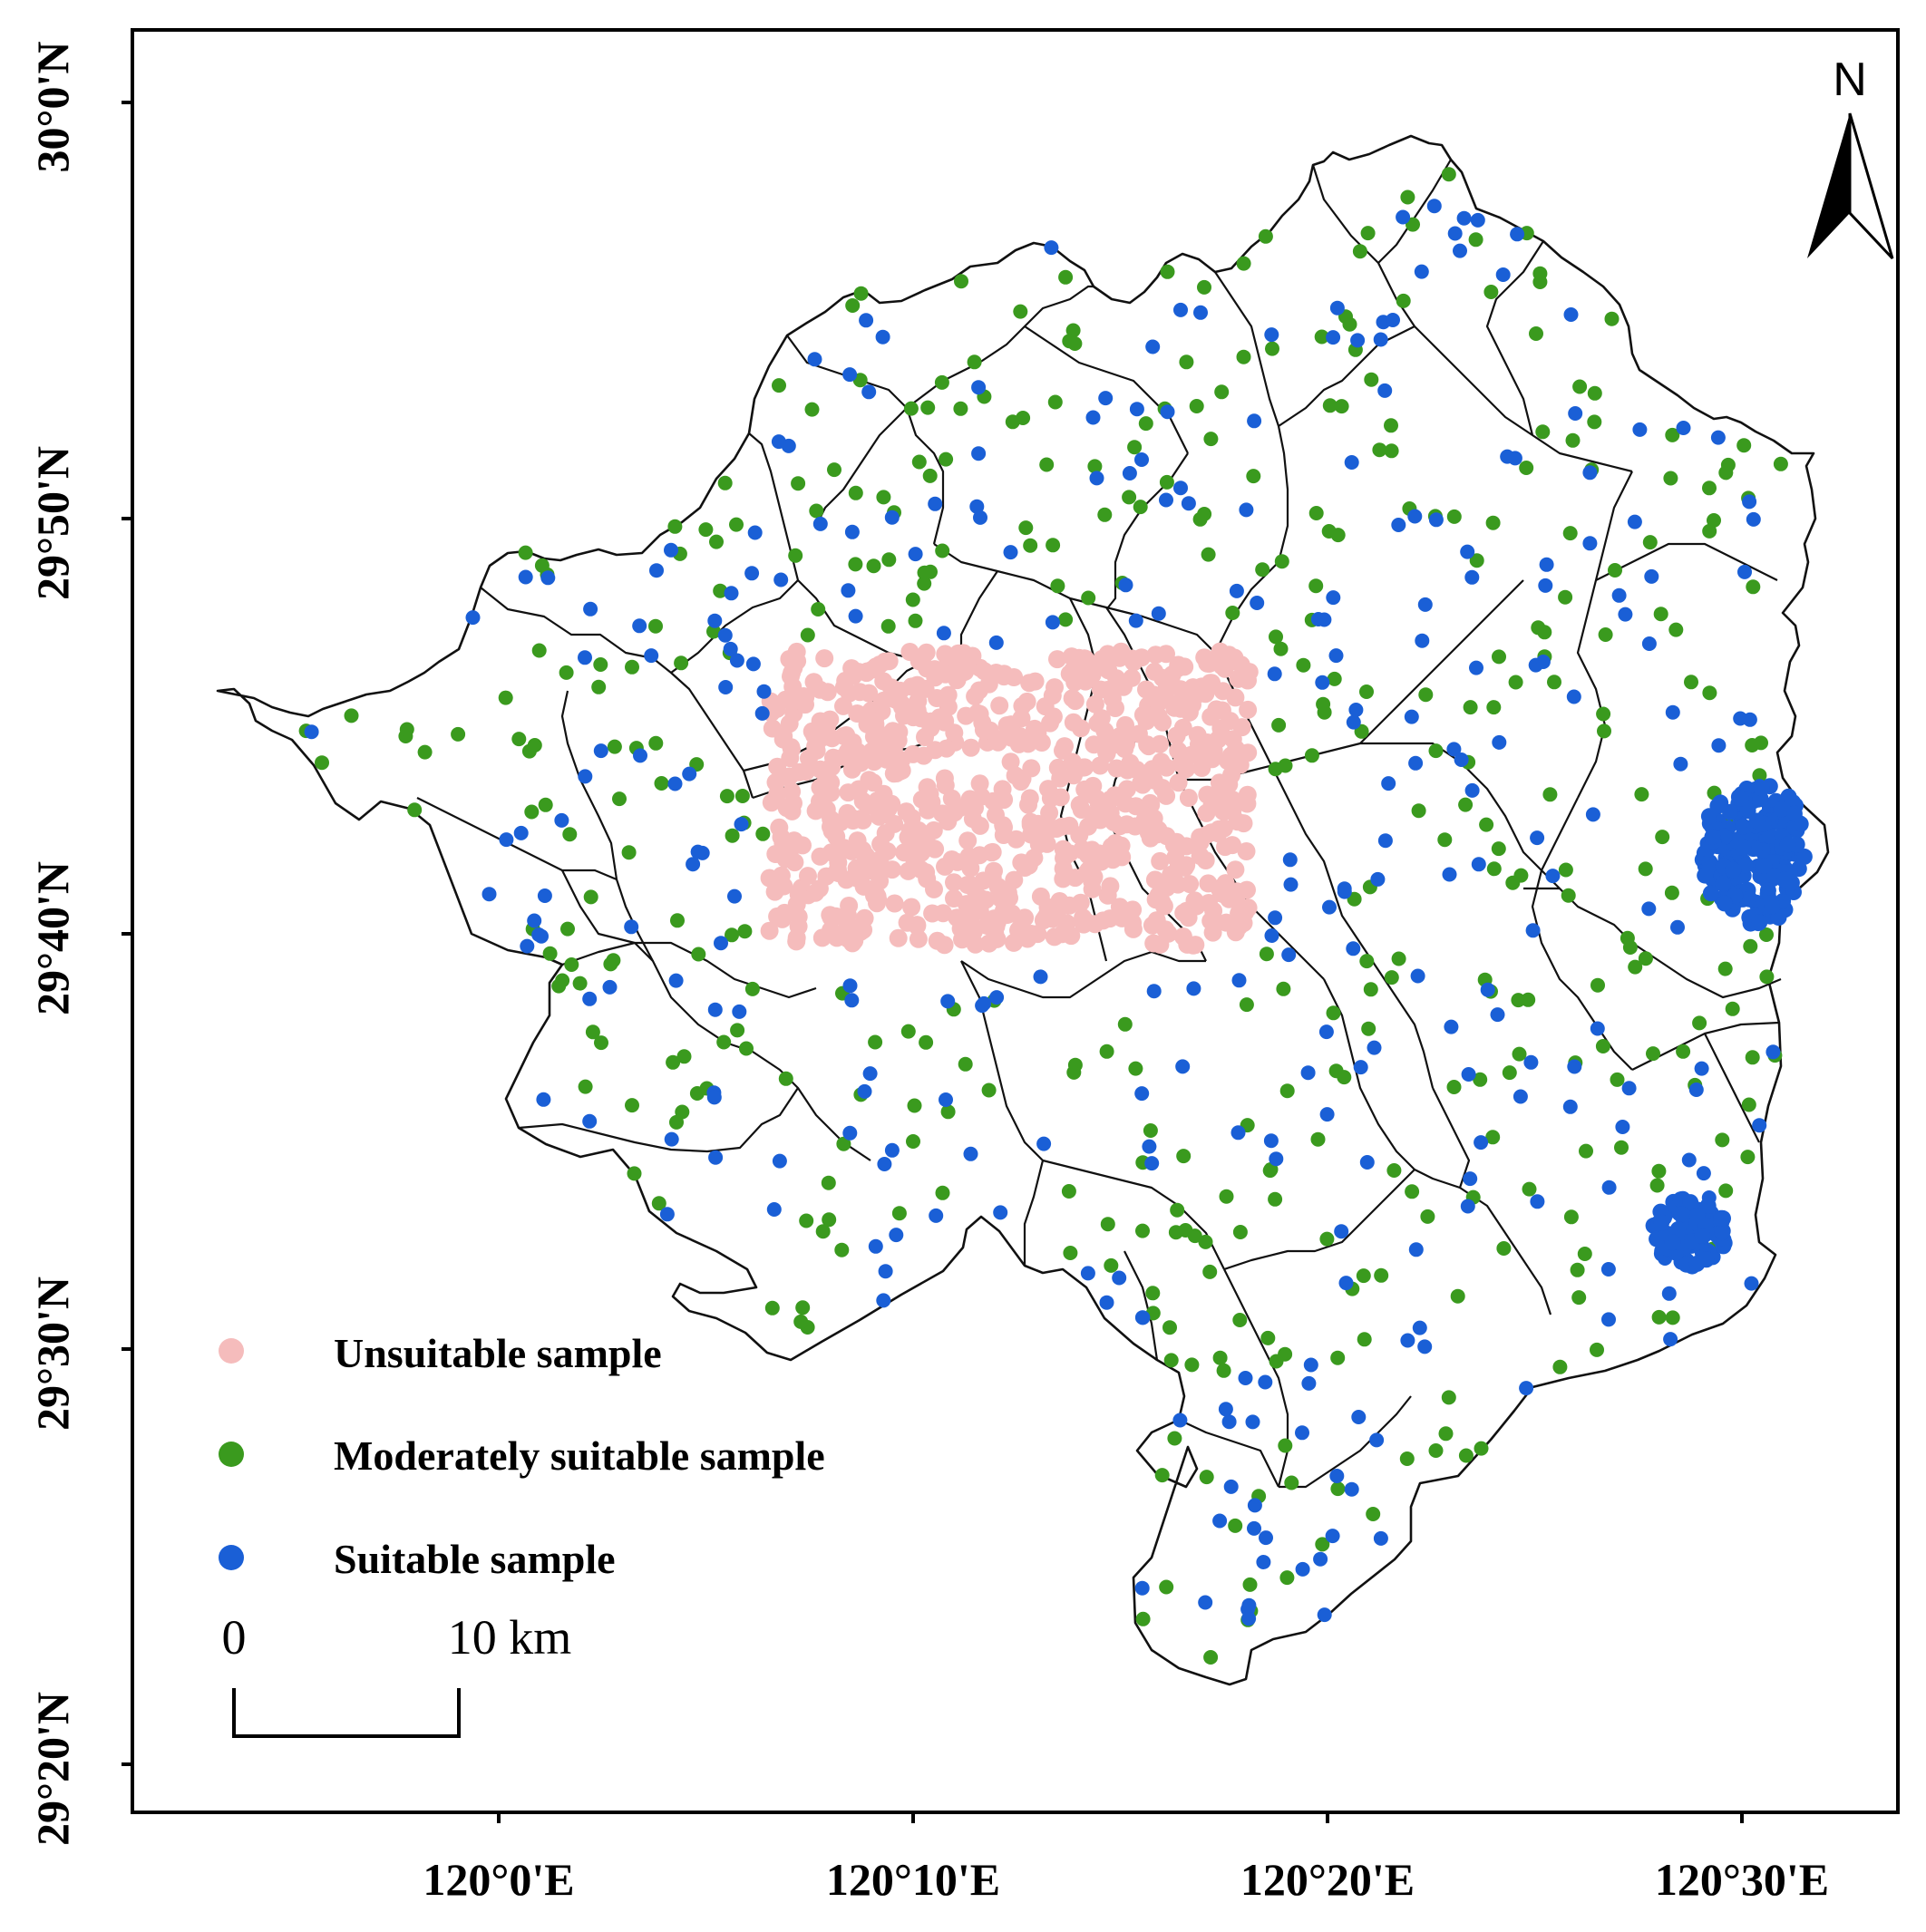 The height and width of the screenshot is (1932, 1926). Describe the element at coordinates (231, 1351) in the screenshot. I see `legend-unsuitable-marker` at that location.